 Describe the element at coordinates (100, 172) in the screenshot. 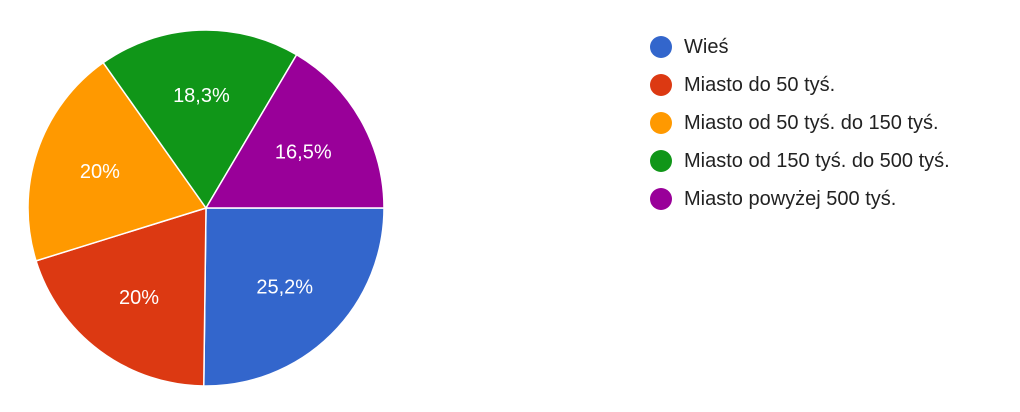

I see `pie-label-miasto-50-150: 20%` at that location.